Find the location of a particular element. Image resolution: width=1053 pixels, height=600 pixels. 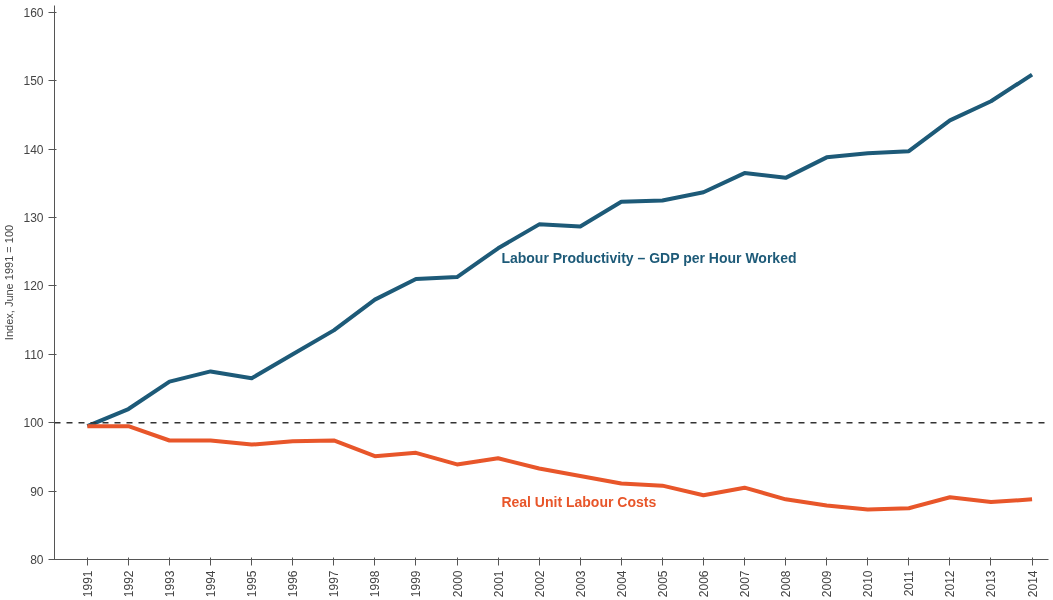

line-series is located at coordinates (560, 468).